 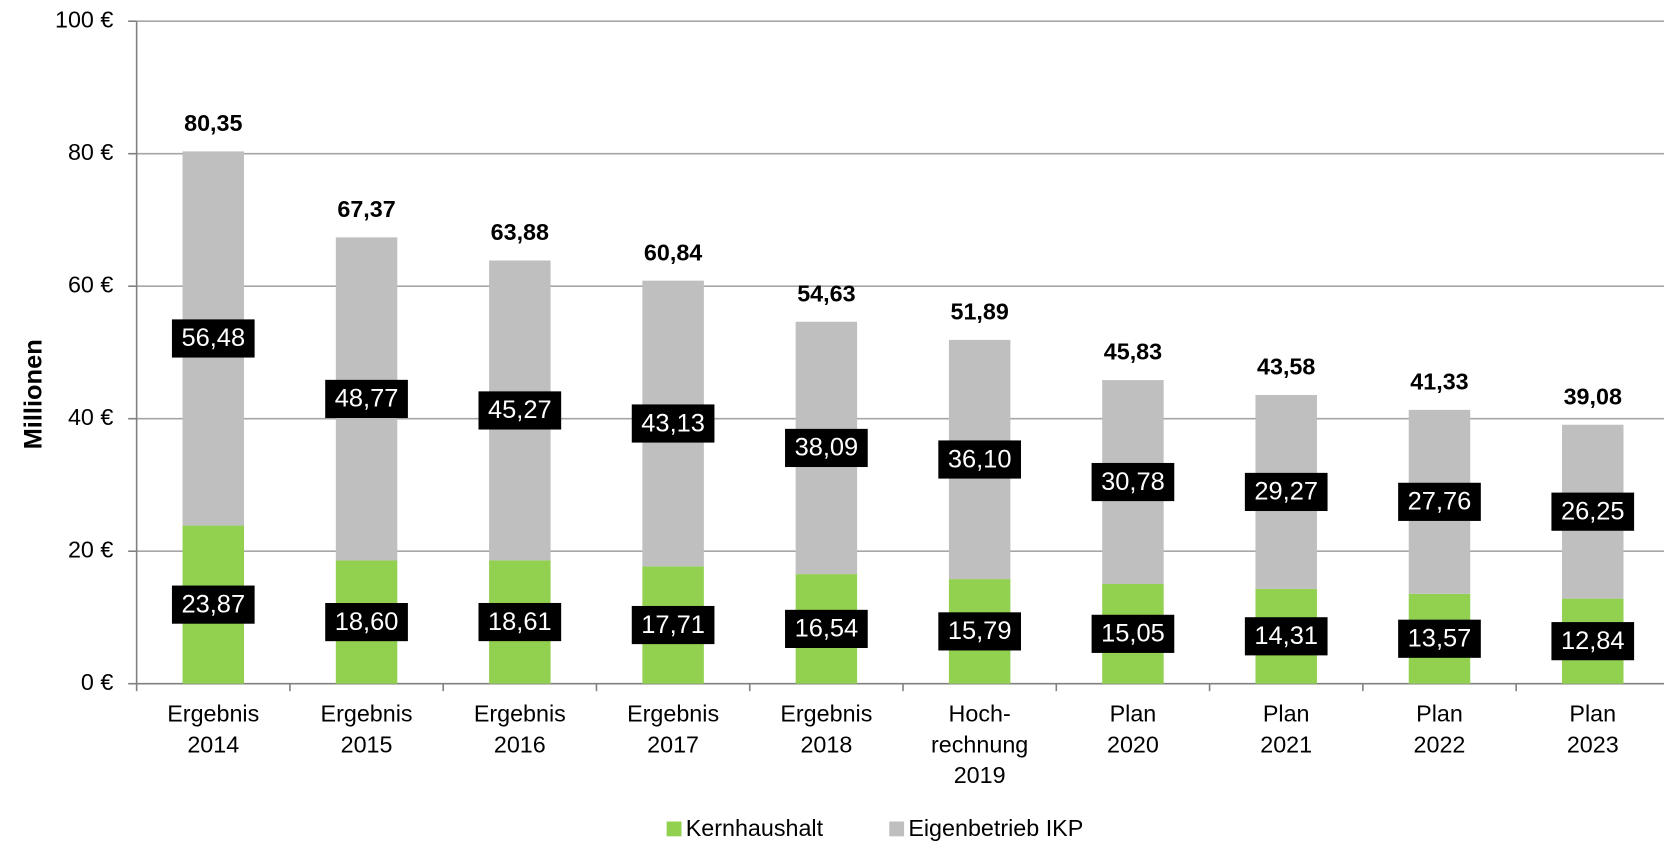 I want to click on x-tick-label: 2022, so click(x=1440, y=744).